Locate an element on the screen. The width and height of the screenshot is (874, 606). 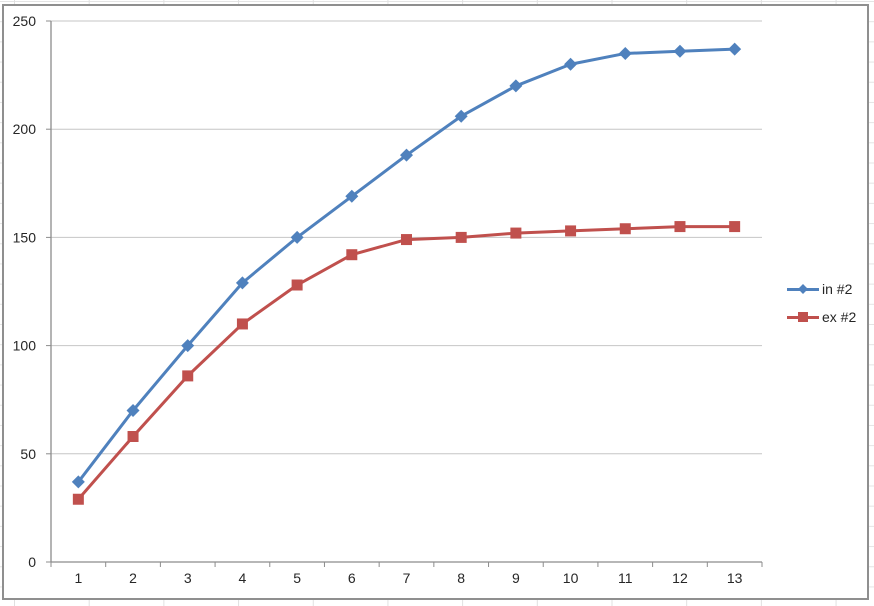
y-tick-label: 250 is located at coordinates (25, 21).